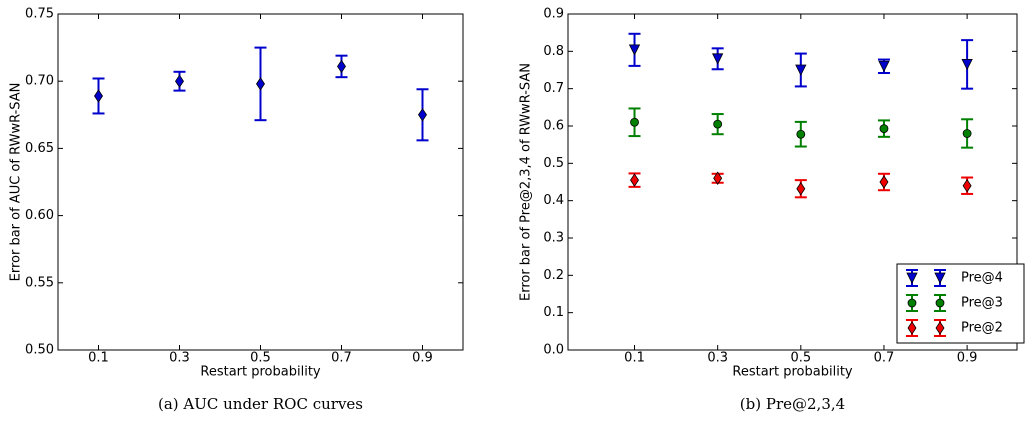 The width and height of the screenshot is (1030, 426). Describe the element at coordinates (553, 200) in the screenshot. I see `y-tick-label: 0.4` at that location.